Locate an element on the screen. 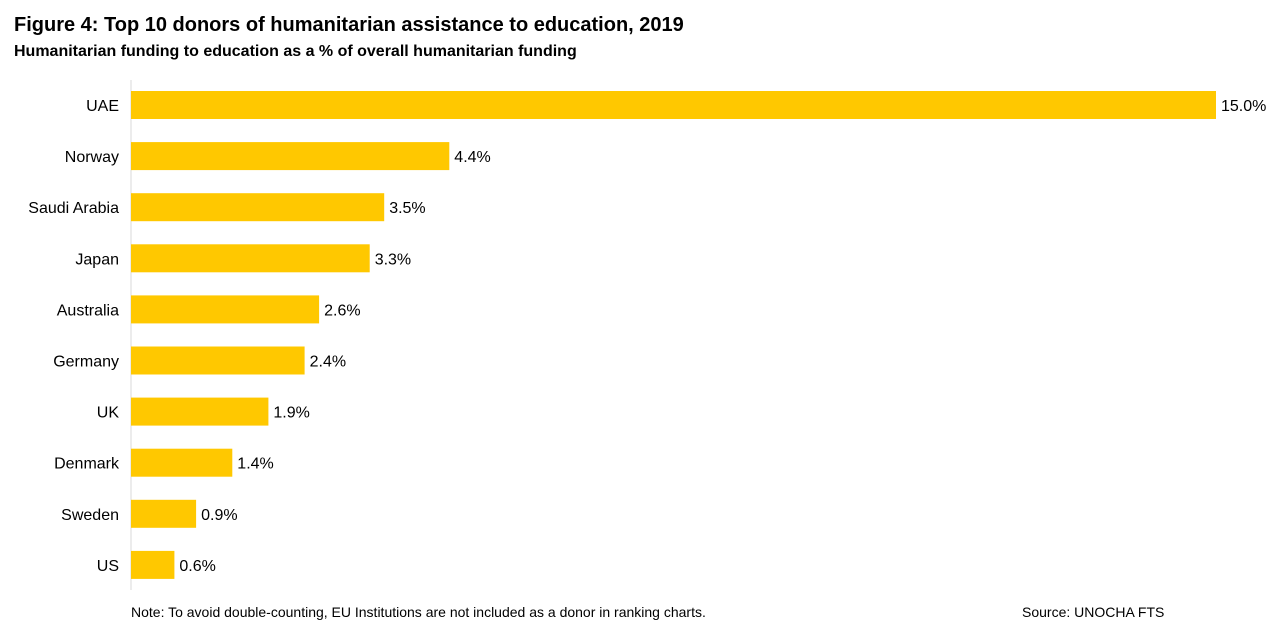 Image resolution: width=1281 pixels, height=627 pixels. bar-sweden is located at coordinates (164, 513).